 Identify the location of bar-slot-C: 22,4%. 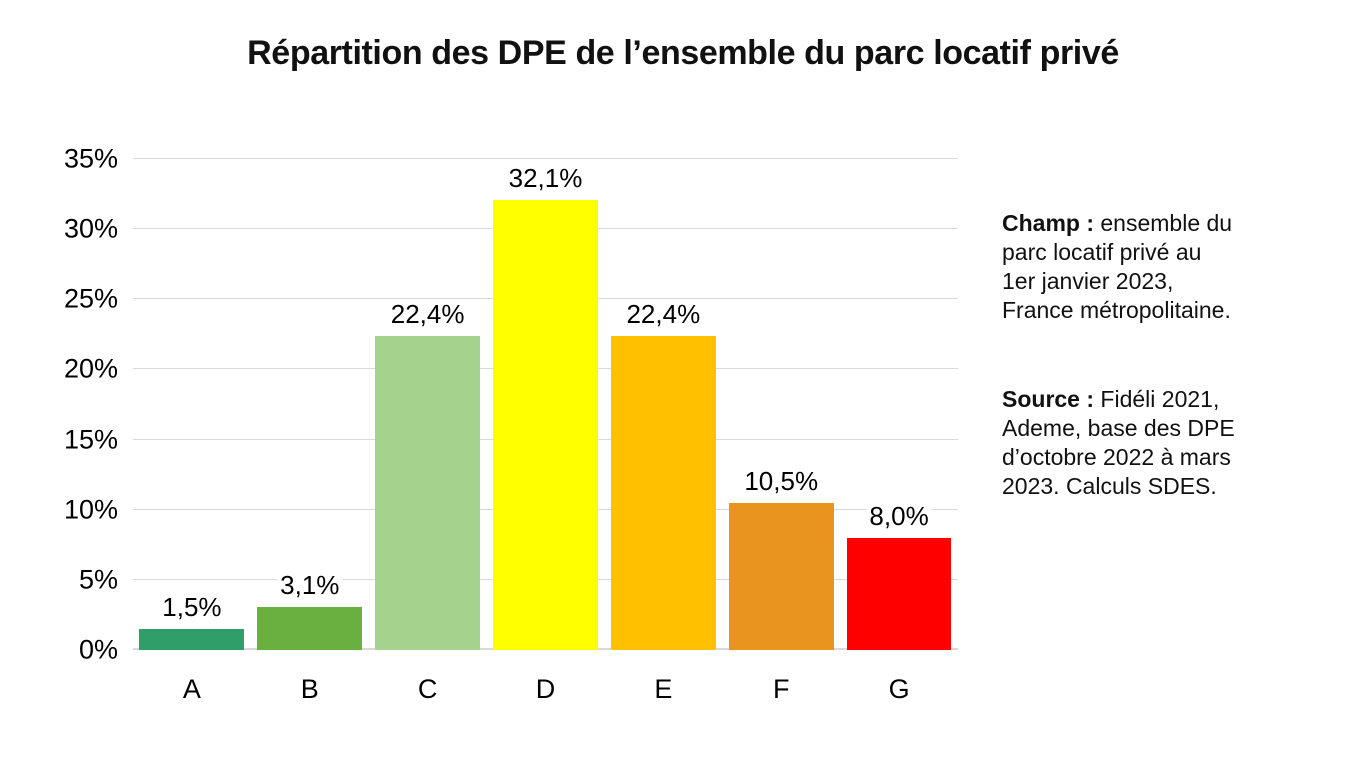
(428, 404).